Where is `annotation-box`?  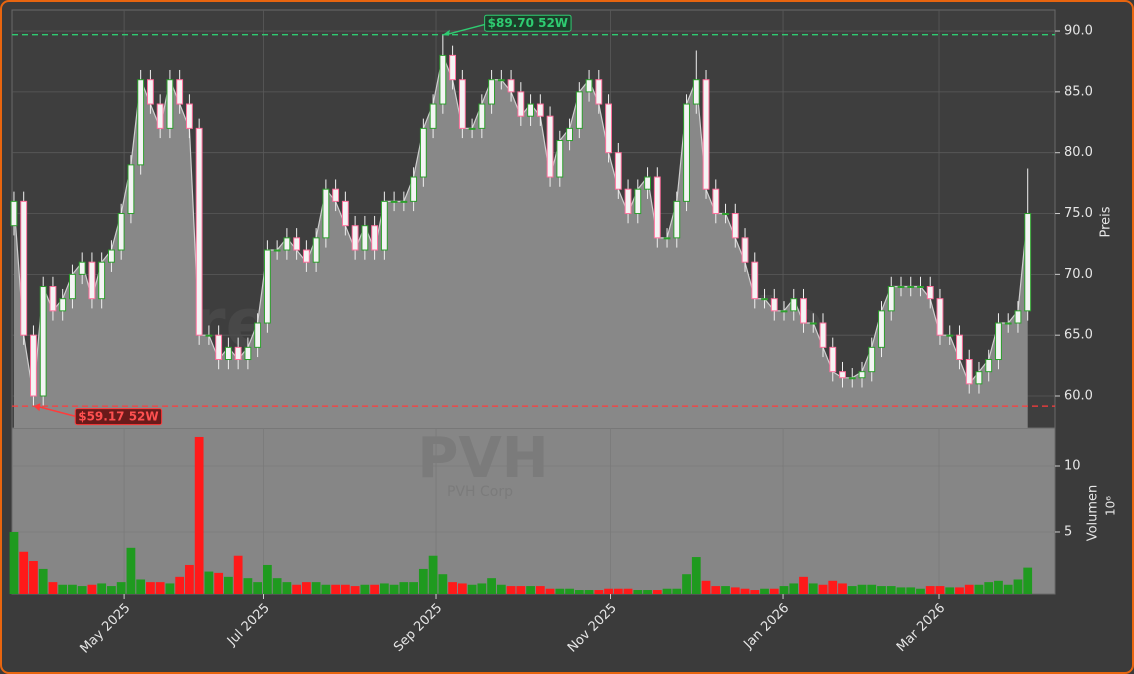
annotation-box is located at coordinates (528, 23).